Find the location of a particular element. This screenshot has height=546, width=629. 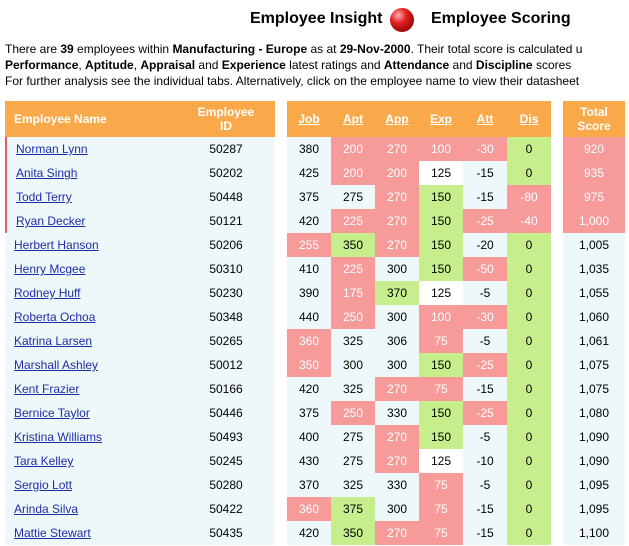

att-score-cell: -20 is located at coordinates (485, 245).